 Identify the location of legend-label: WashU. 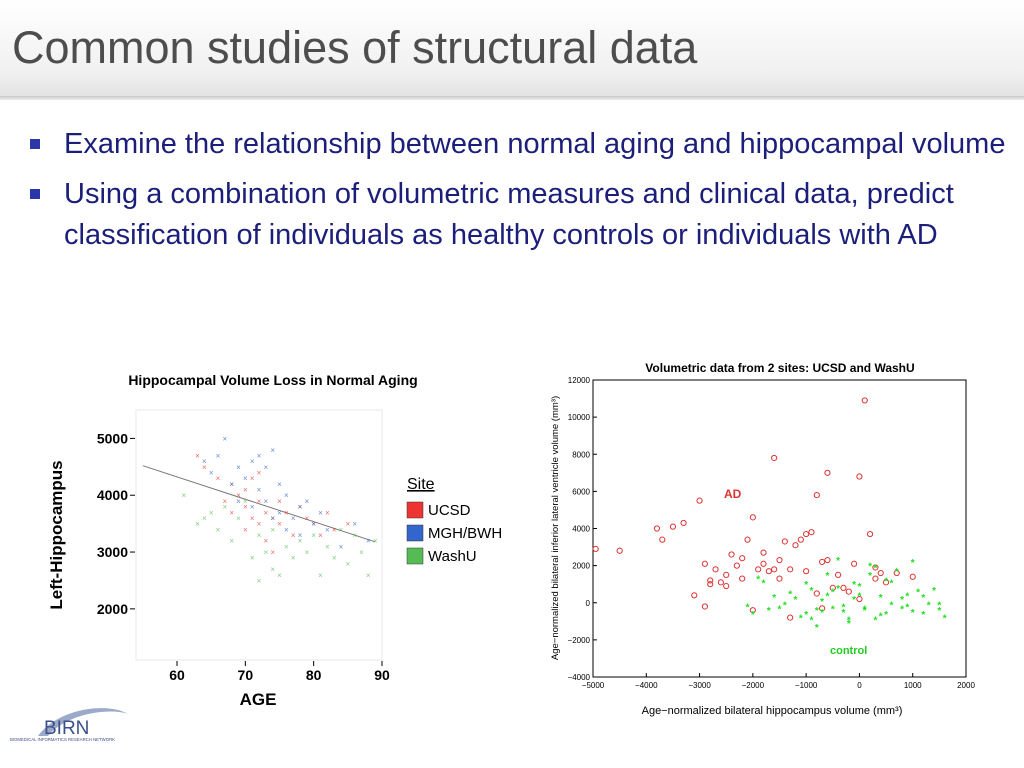
(452, 556).